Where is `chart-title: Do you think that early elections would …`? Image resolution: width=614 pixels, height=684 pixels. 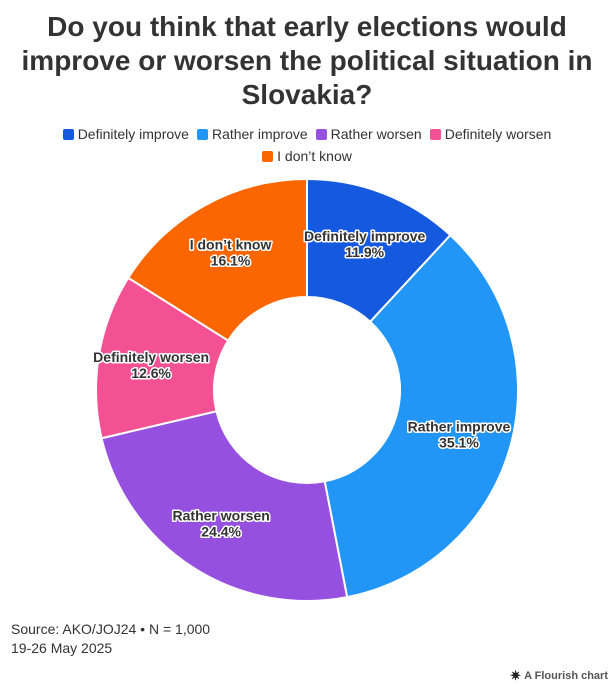
chart-title: Do you think that early elections would … is located at coordinates (307, 60).